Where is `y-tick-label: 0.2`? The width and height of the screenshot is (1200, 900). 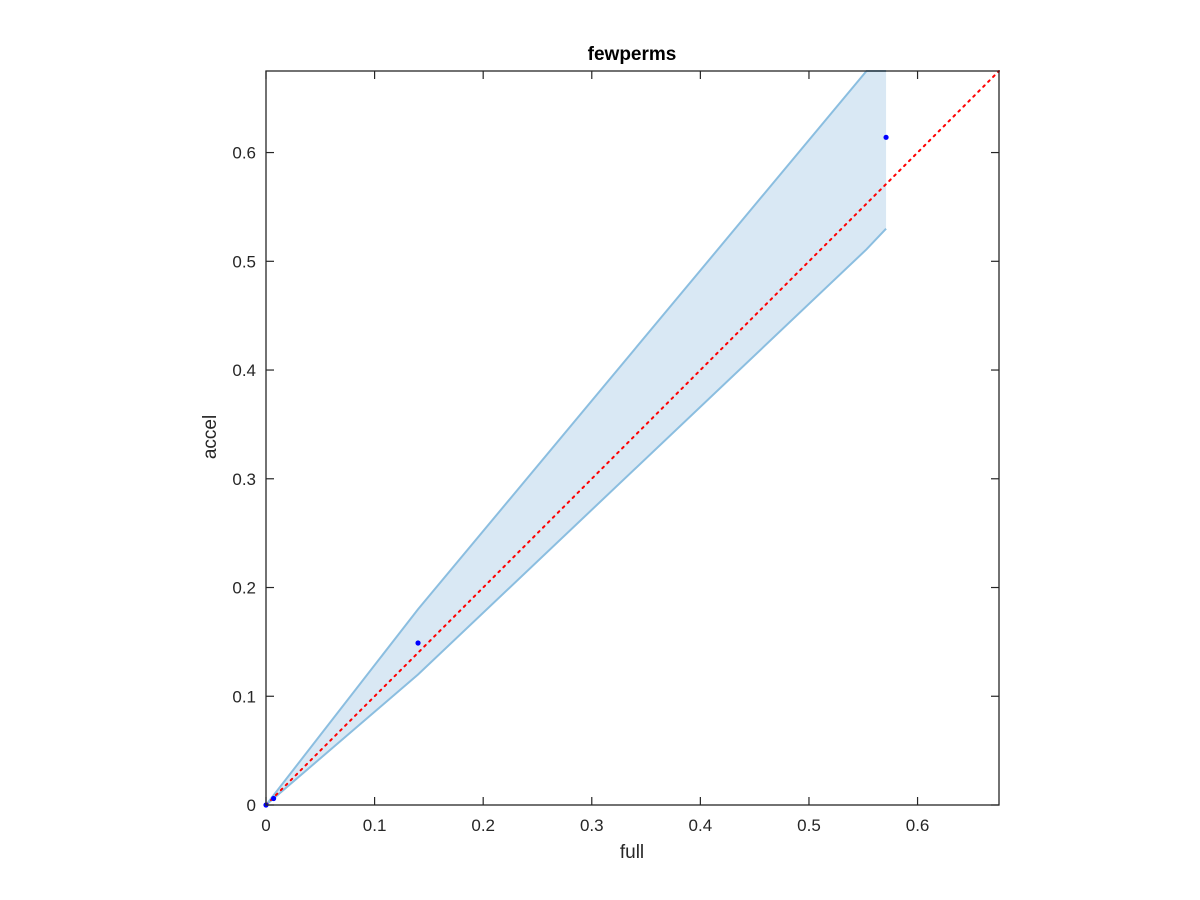 y-tick-label: 0.2 is located at coordinates (244, 588).